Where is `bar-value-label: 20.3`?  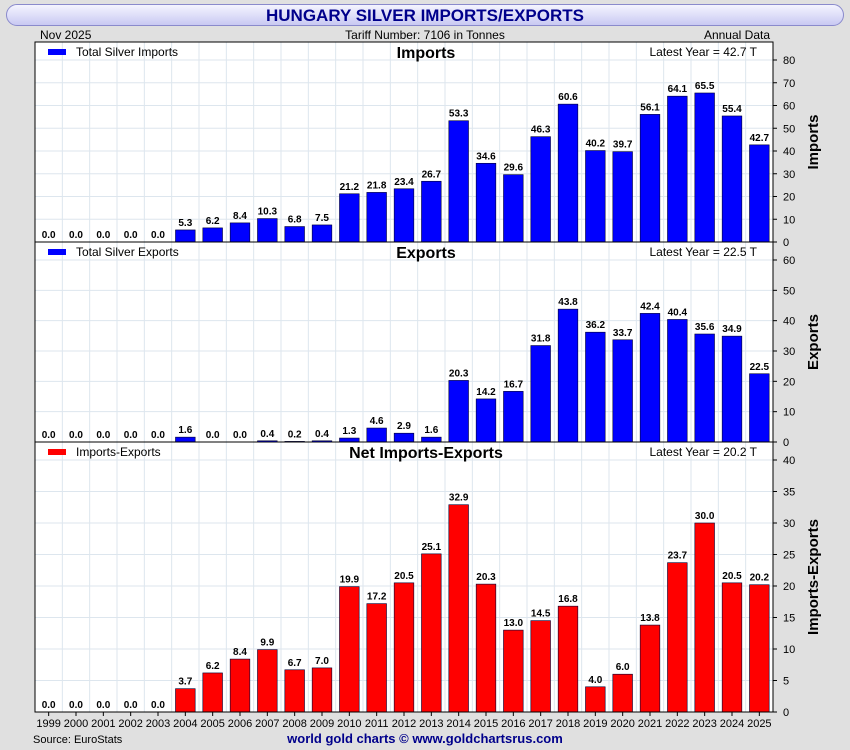 bar-value-label: 20.3 is located at coordinates (459, 373).